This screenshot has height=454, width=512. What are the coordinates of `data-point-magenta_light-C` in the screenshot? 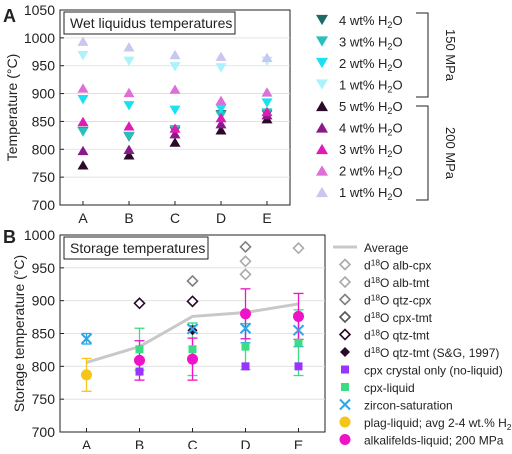 It's located at (175, 89).